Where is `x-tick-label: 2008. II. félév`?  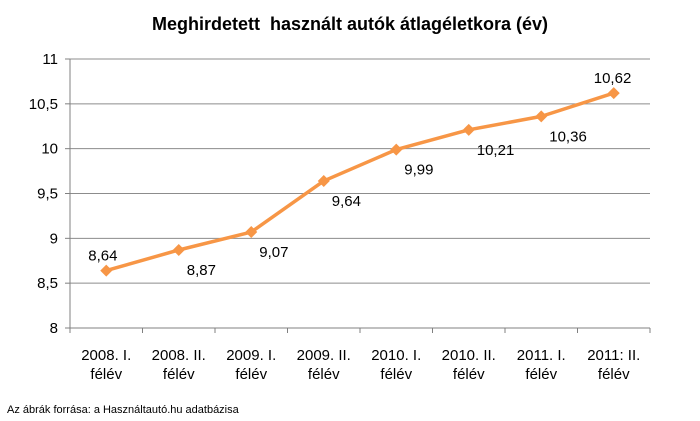 x-tick-label: 2008. II. félév is located at coordinates (179, 365).